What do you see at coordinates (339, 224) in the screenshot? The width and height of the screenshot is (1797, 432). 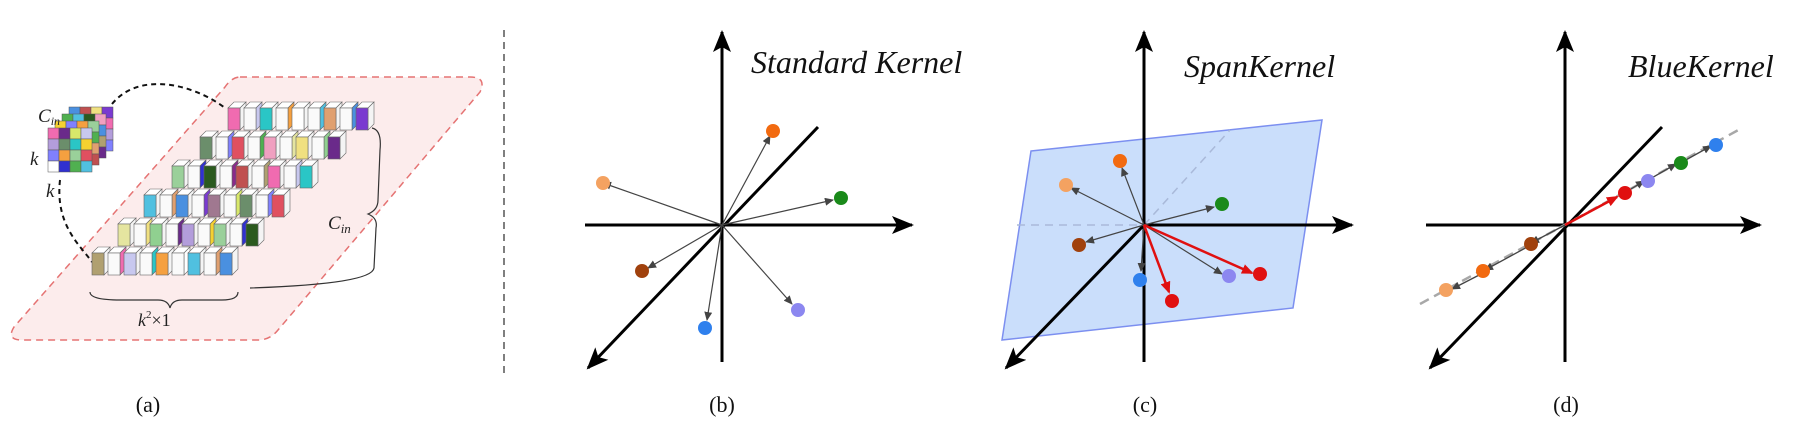 I see `label-cin-right: Cin` at bounding box center [339, 224].